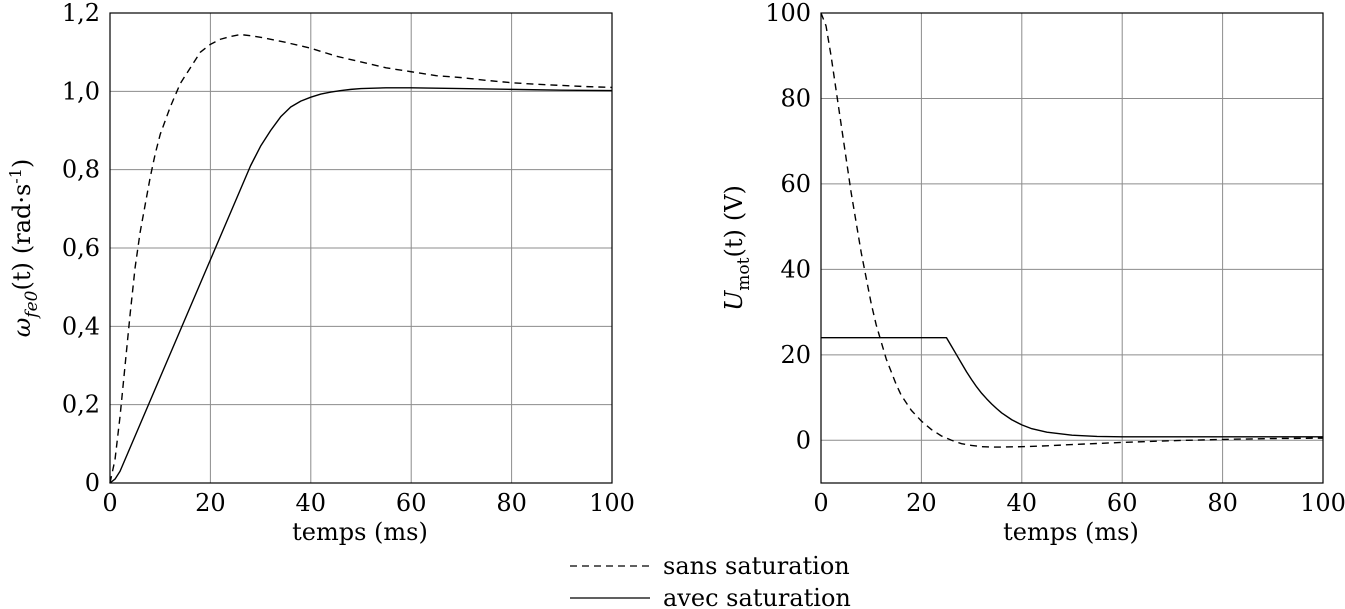  What do you see at coordinates (81, 326) in the screenshot?
I see `y-tick-label: 0,4` at bounding box center [81, 326].